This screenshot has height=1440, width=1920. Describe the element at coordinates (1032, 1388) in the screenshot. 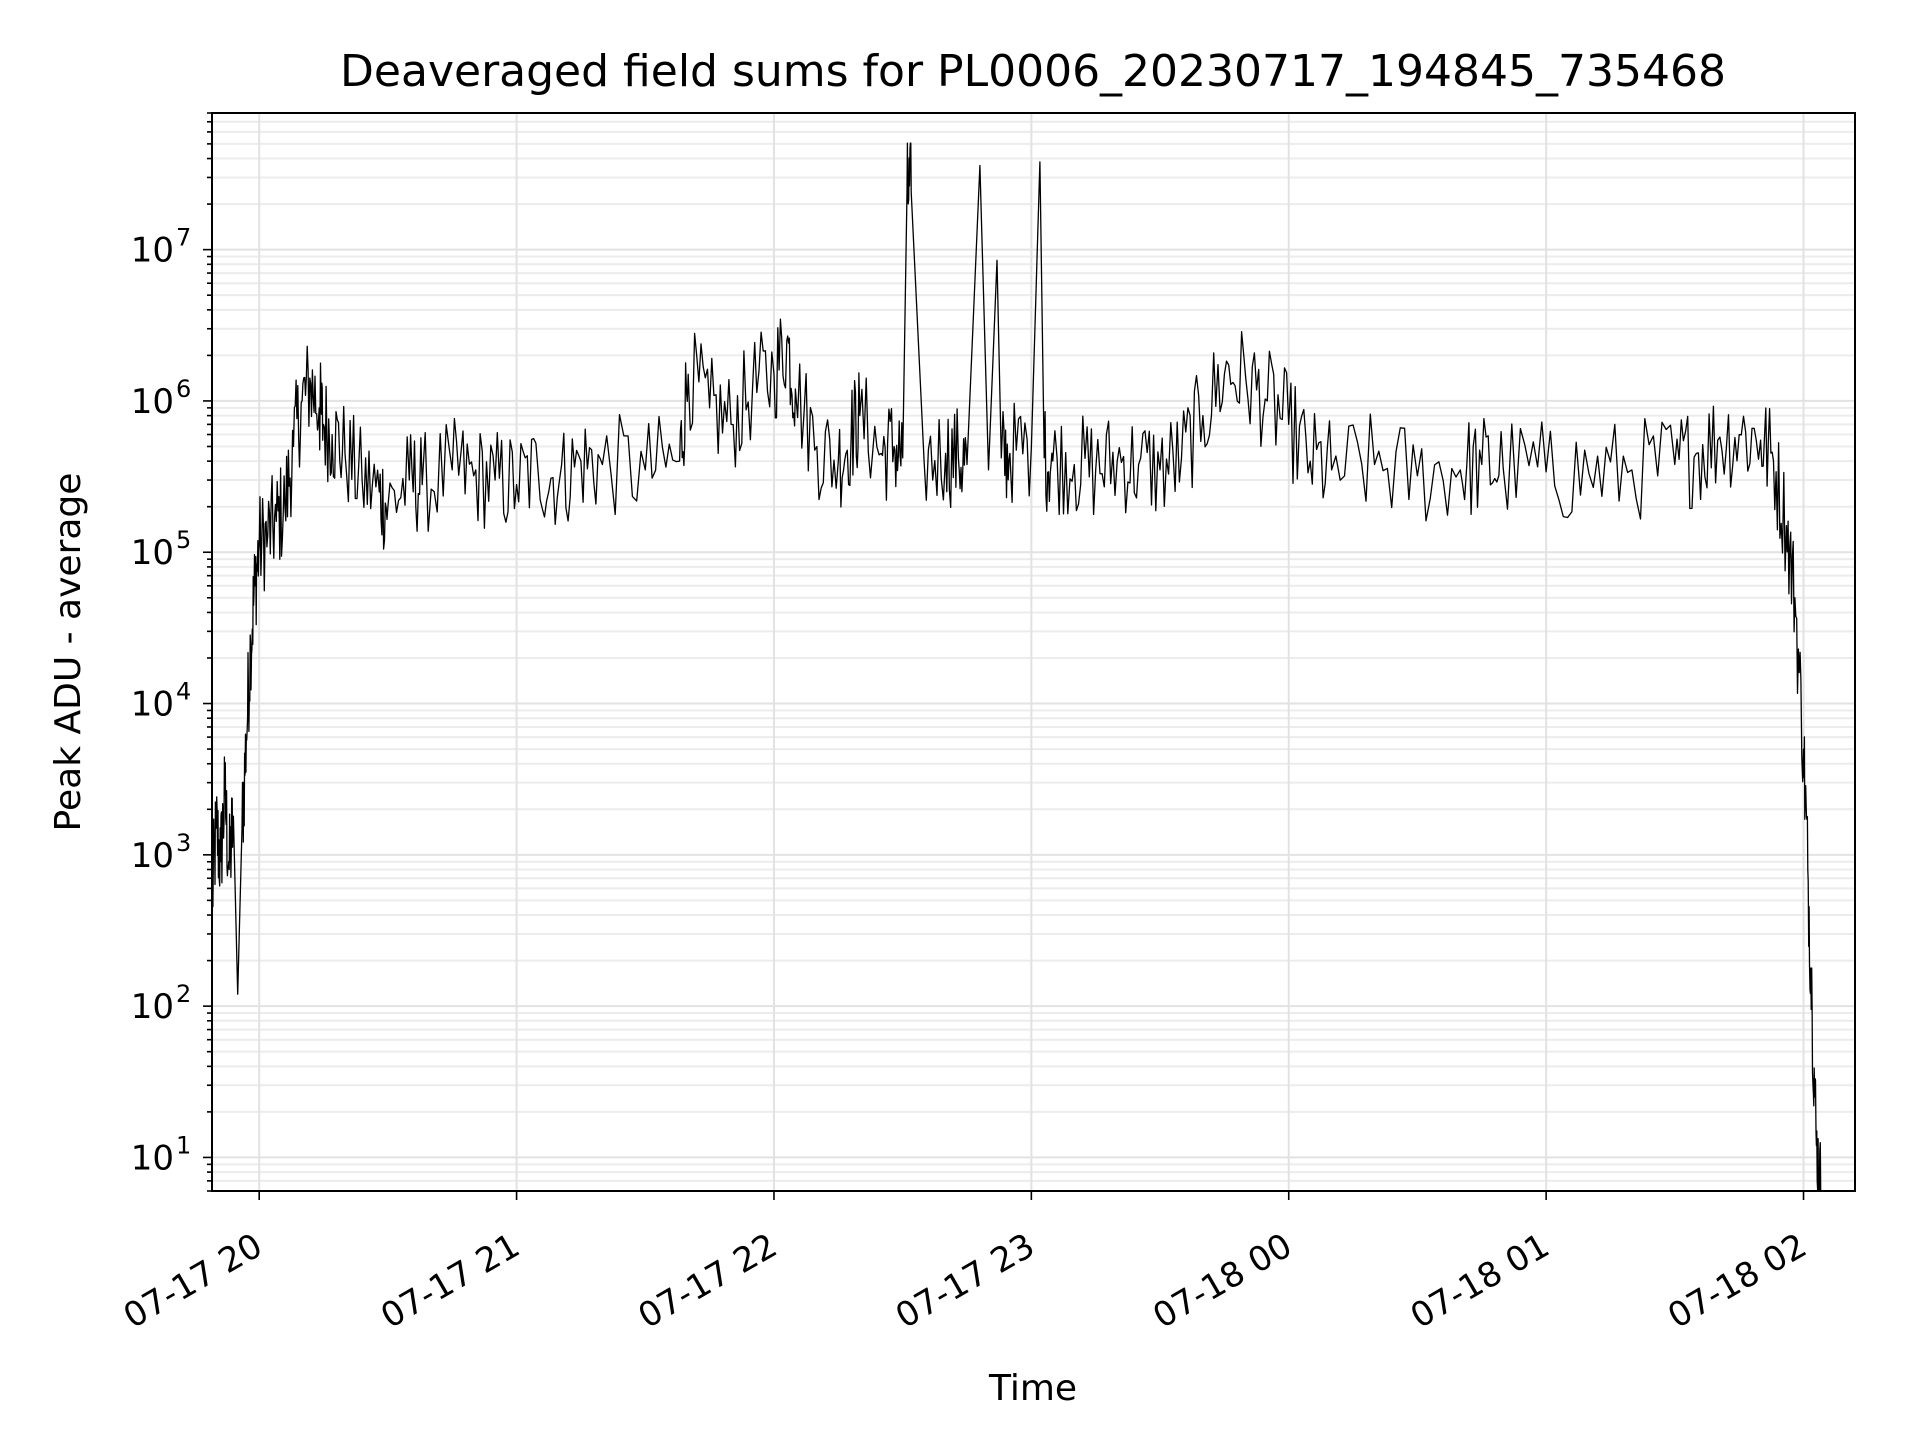

I see `x-axis-label: Time` at that location.